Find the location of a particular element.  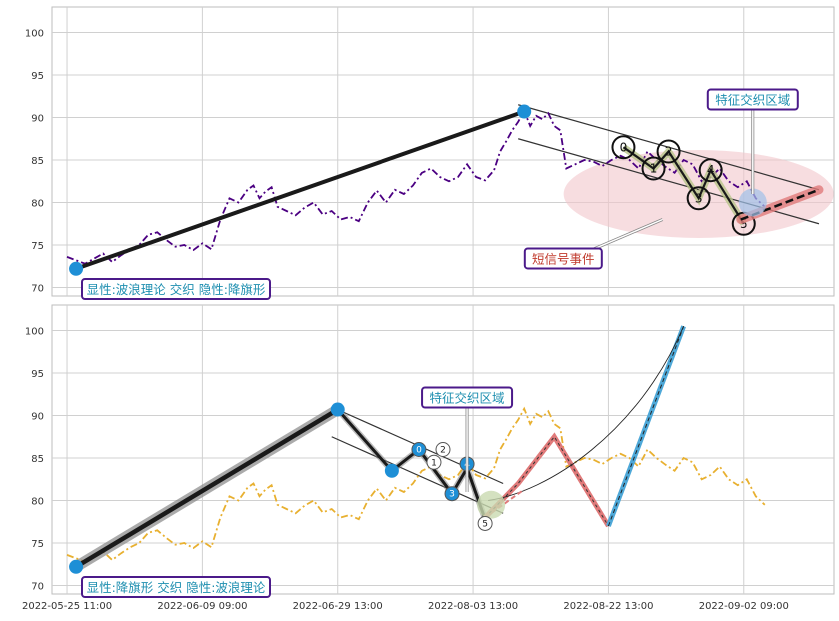

x-tick-label: 2022-08-03 13:00 is located at coordinates (473, 606).